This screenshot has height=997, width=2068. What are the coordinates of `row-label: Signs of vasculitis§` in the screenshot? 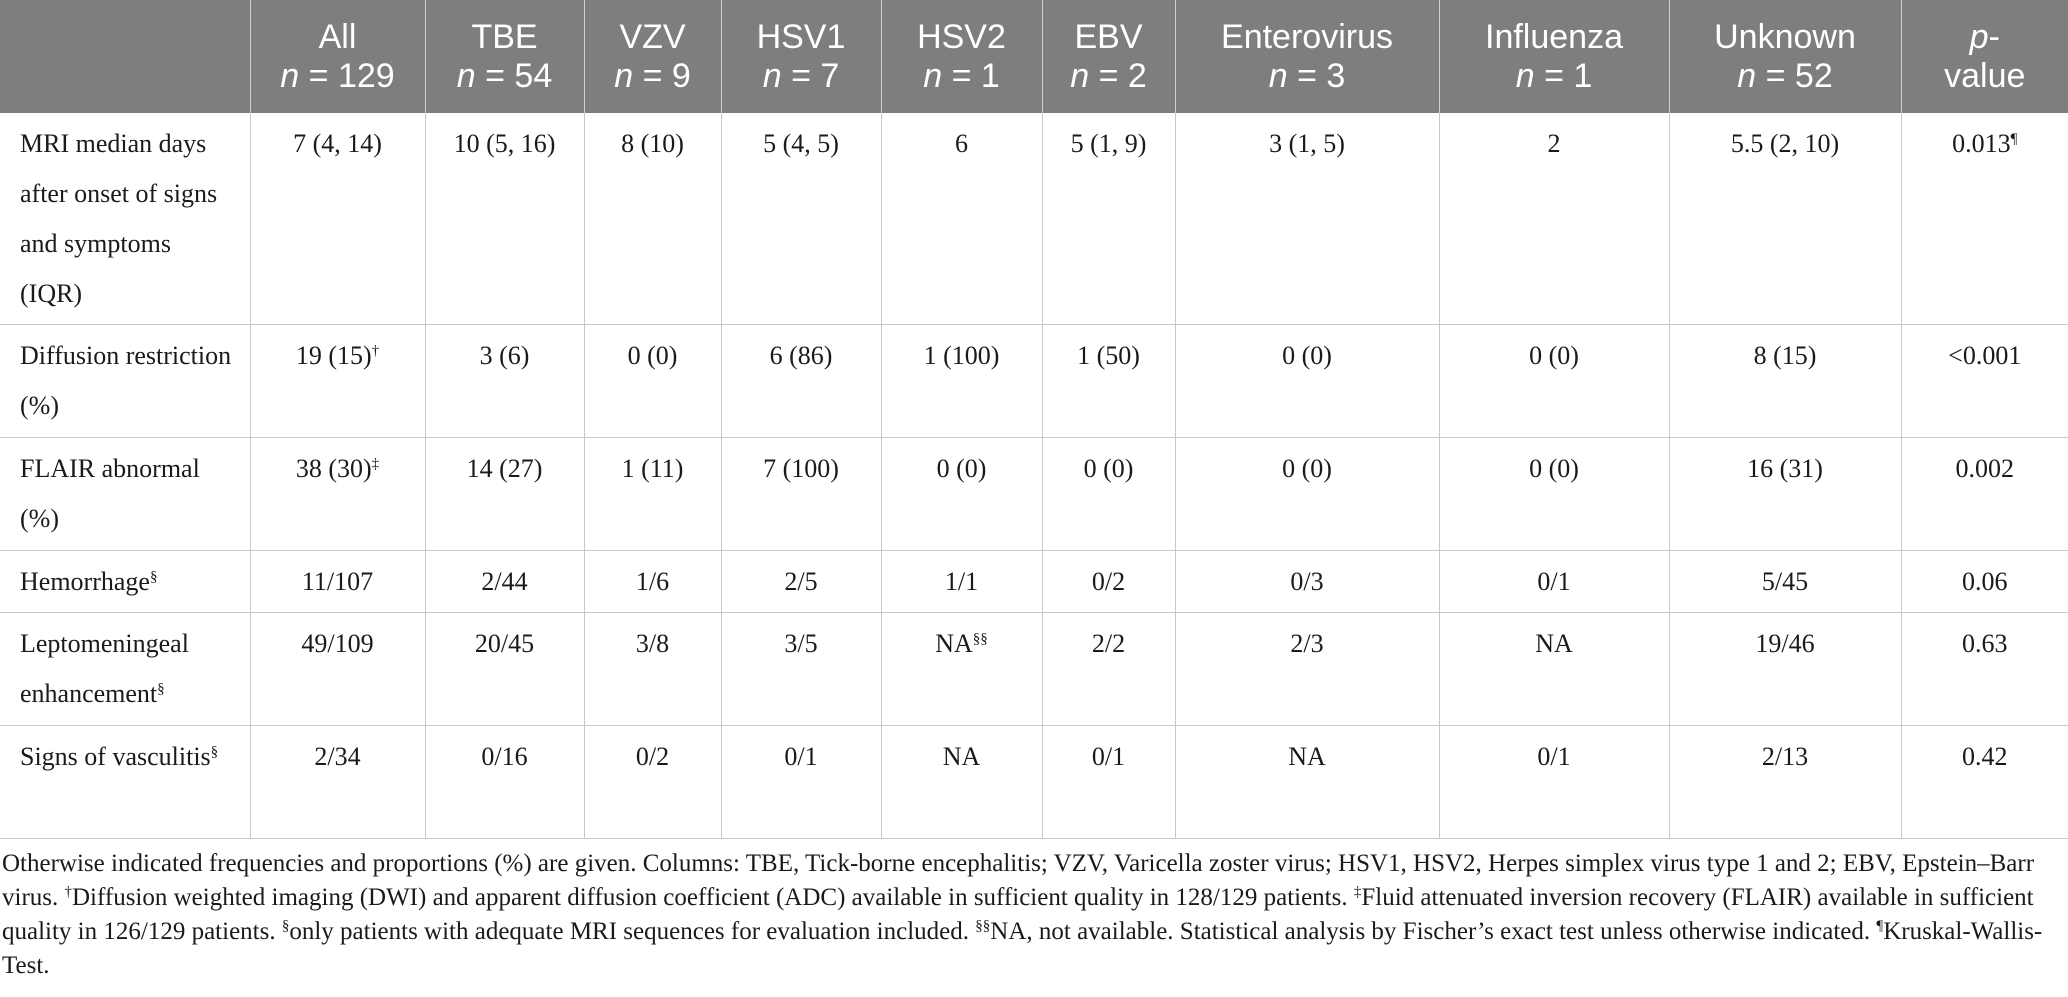 It's located at (125, 782).